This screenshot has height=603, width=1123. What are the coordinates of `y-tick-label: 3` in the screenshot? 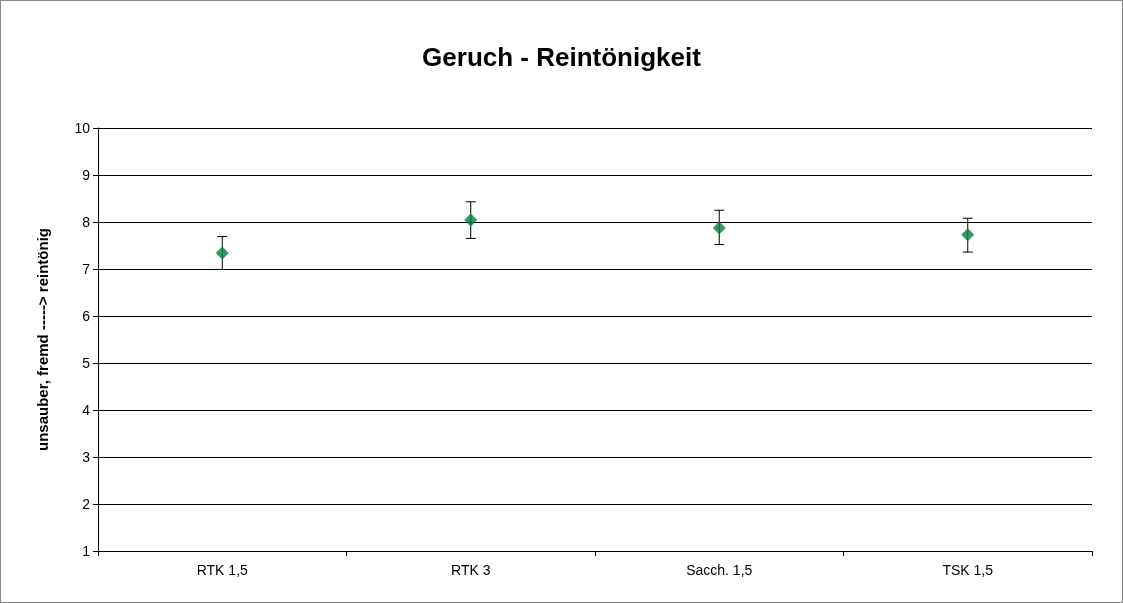 It's located at (86, 457).